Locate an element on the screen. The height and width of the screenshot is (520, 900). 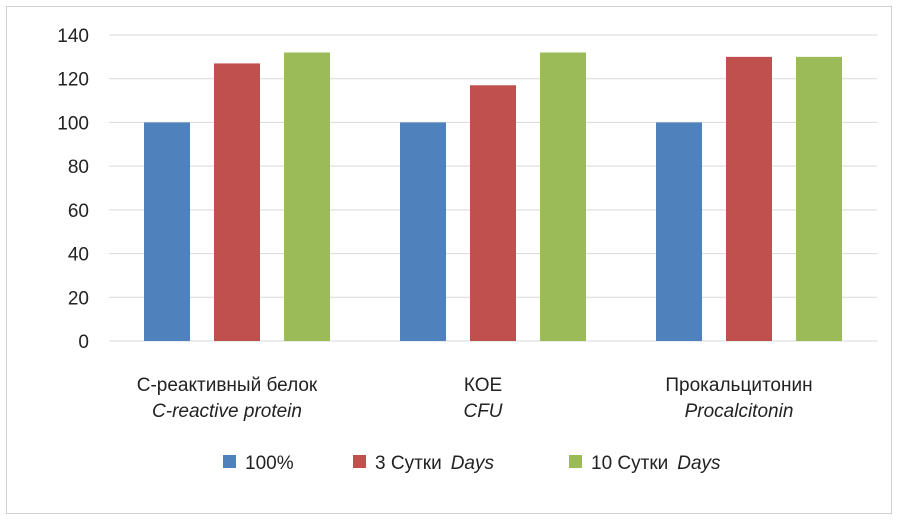
legend-label: 3 Сутки Days is located at coordinates (434, 463).